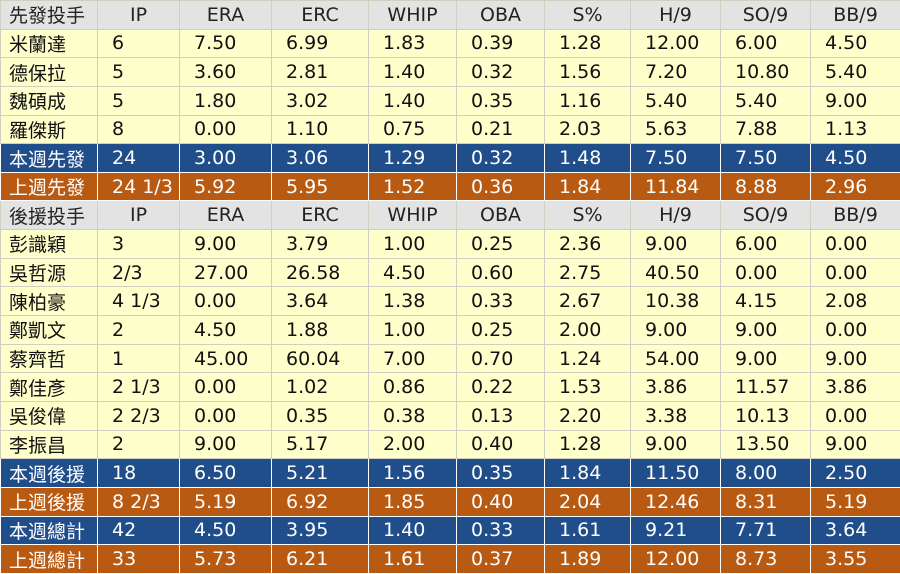 Image resolution: width=900 pixels, height=574 pixels. I want to click on player-row: 彭識穎 3 9.00 3.79 1.00 0.25 2.36 9.00 6.00 0.00, so click(450, 244).